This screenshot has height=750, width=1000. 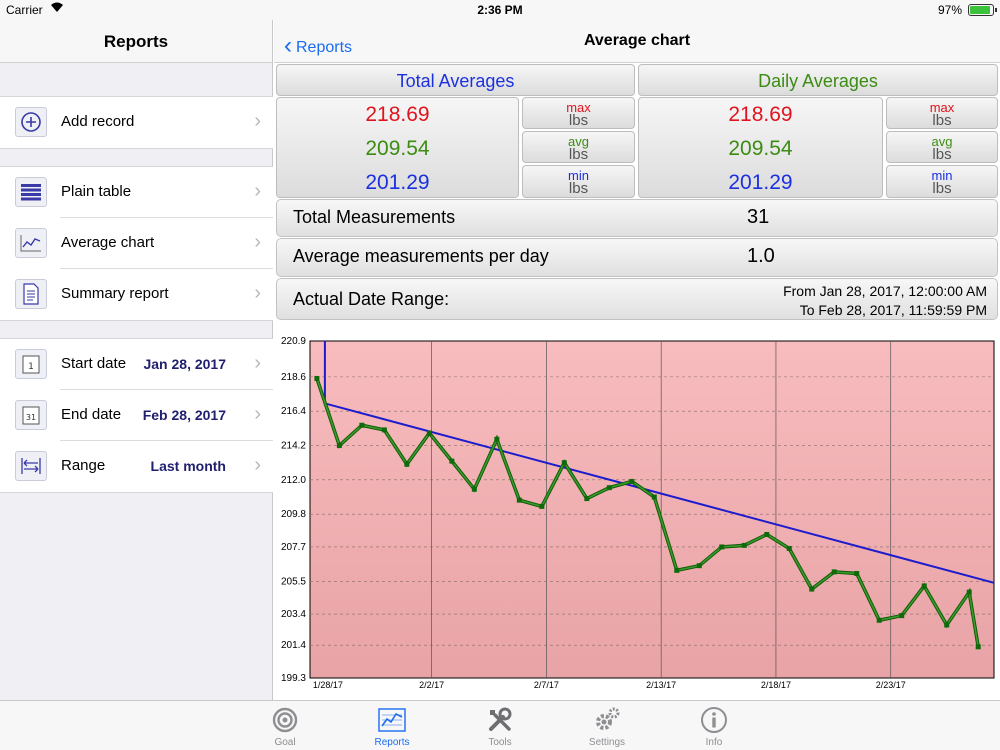 What do you see at coordinates (91, 414) in the screenshot?
I see `end-date-label: End date` at bounding box center [91, 414].